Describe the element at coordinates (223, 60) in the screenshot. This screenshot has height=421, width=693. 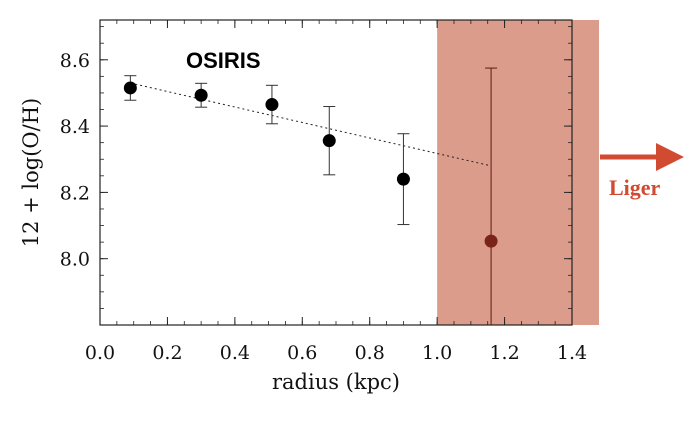
I see `osiris-label: OSIRIS` at that location.